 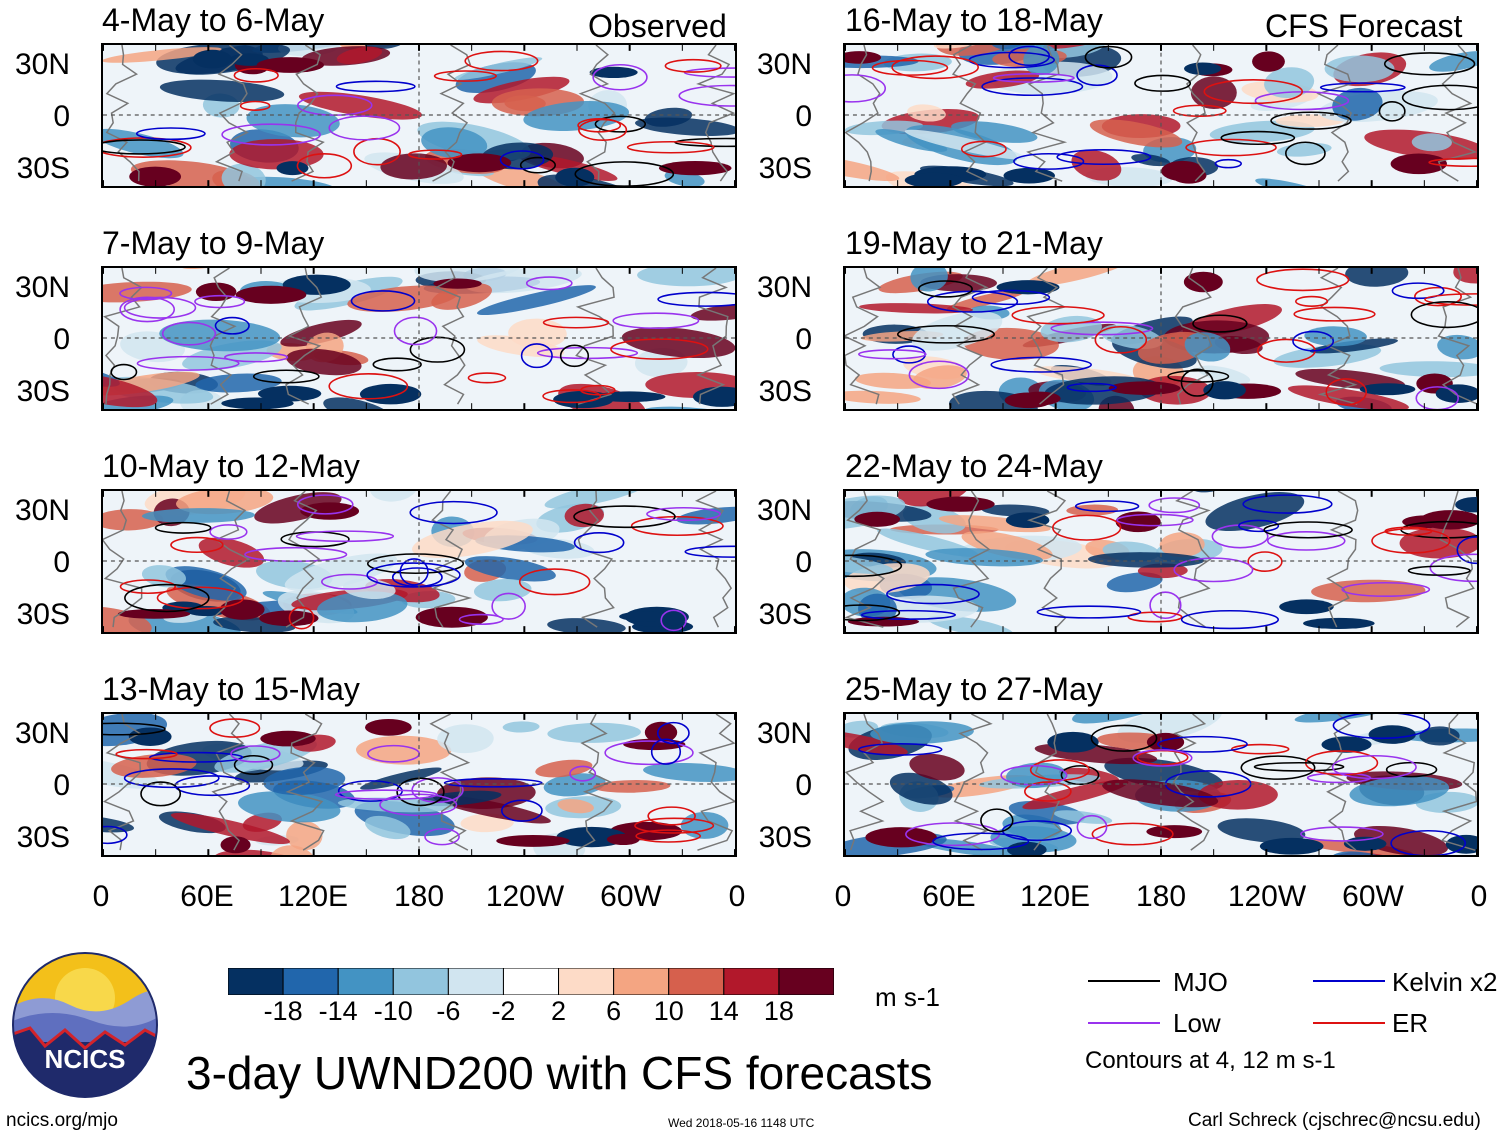 What do you see at coordinates (974, 466) in the screenshot?
I see `panel-title-fc-3: 22-May to 24-May` at bounding box center [974, 466].